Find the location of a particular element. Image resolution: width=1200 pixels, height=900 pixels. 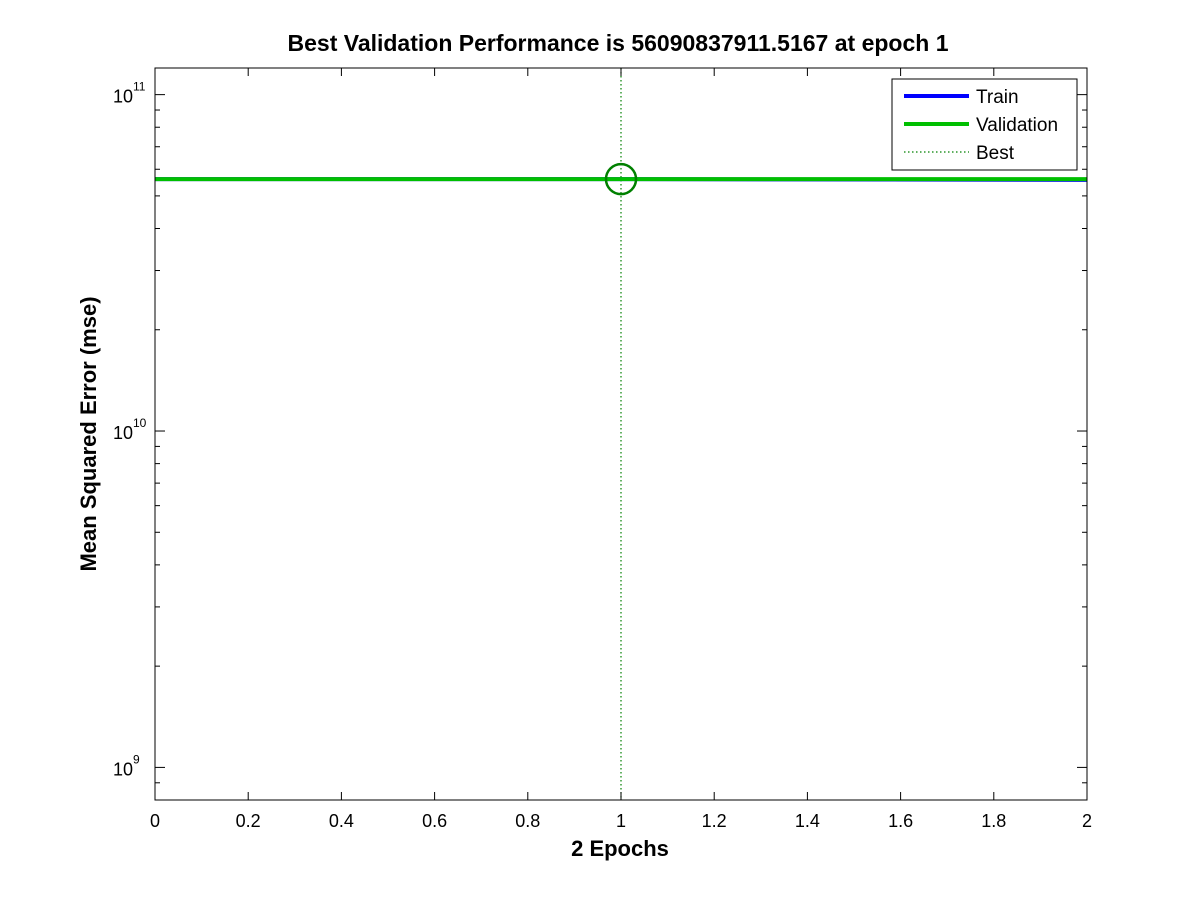

legend-label-train: Train is located at coordinates (997, 97).